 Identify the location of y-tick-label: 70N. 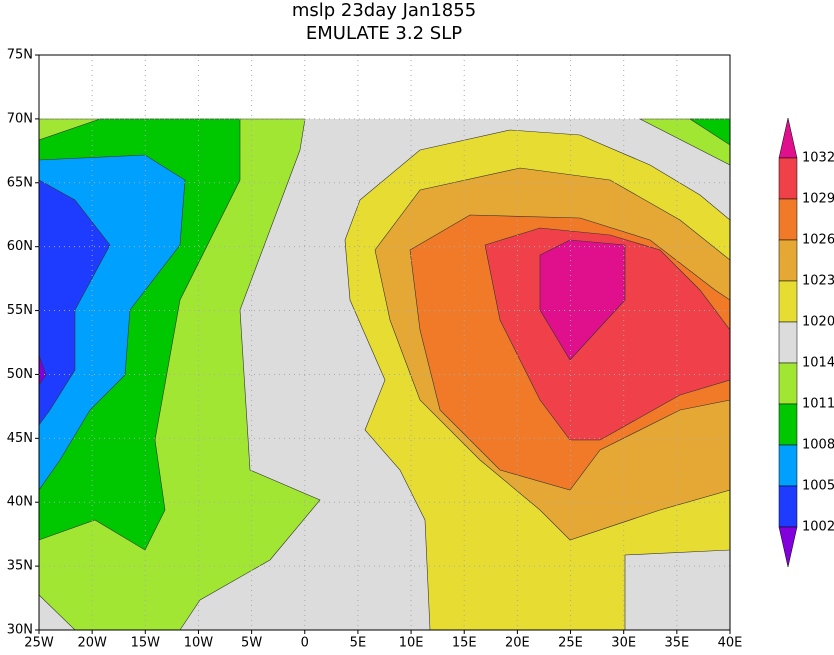
(20, 118).